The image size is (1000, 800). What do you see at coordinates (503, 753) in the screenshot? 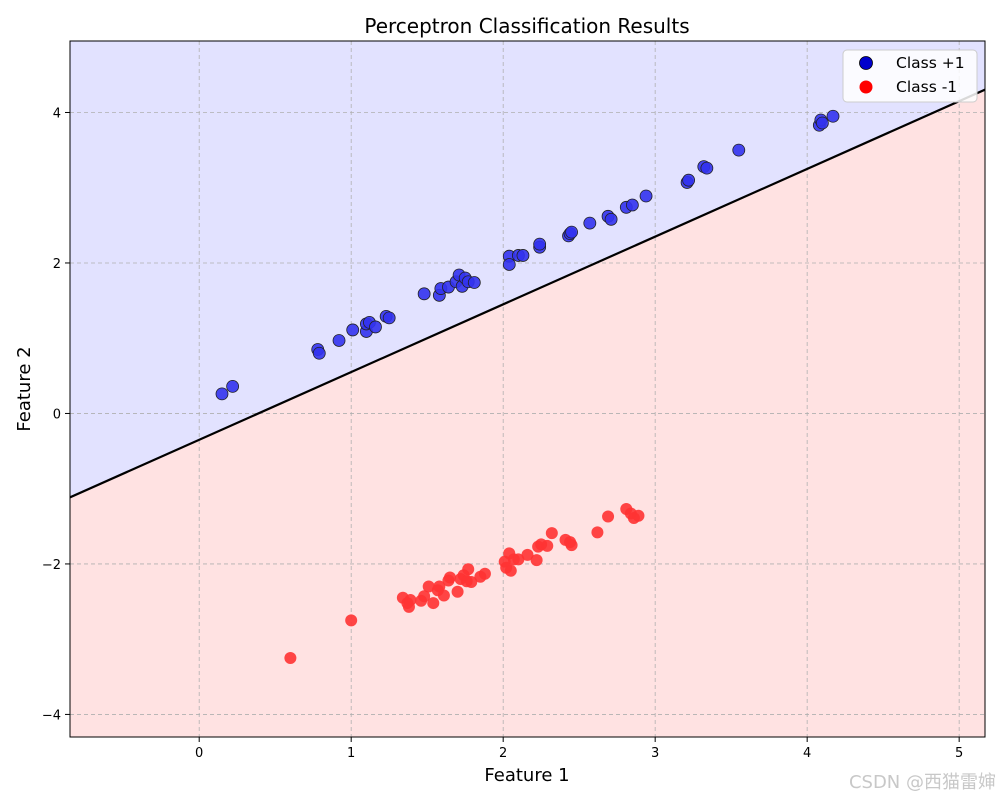
I see `x-tick-label: 2` at bounding box center [503, 753].